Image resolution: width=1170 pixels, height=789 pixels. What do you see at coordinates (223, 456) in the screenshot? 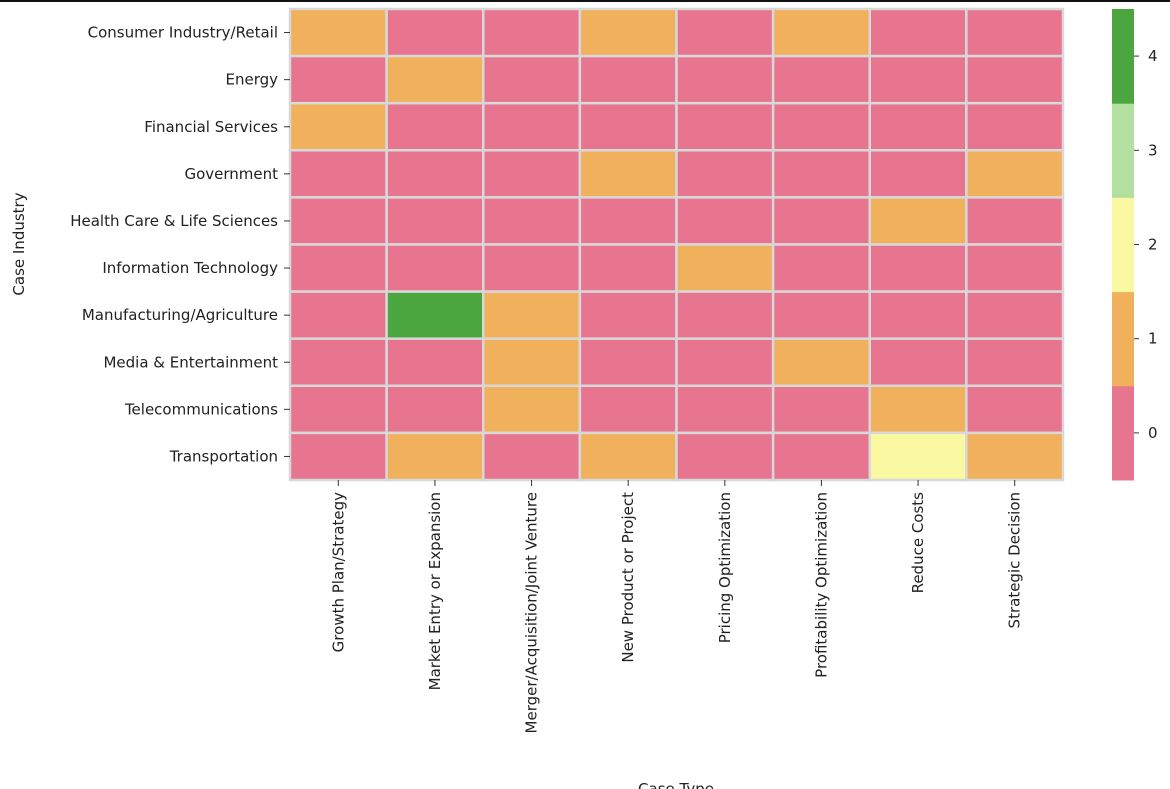
I see `y-tick-label: Transportation` at bounding box center [223, 456].